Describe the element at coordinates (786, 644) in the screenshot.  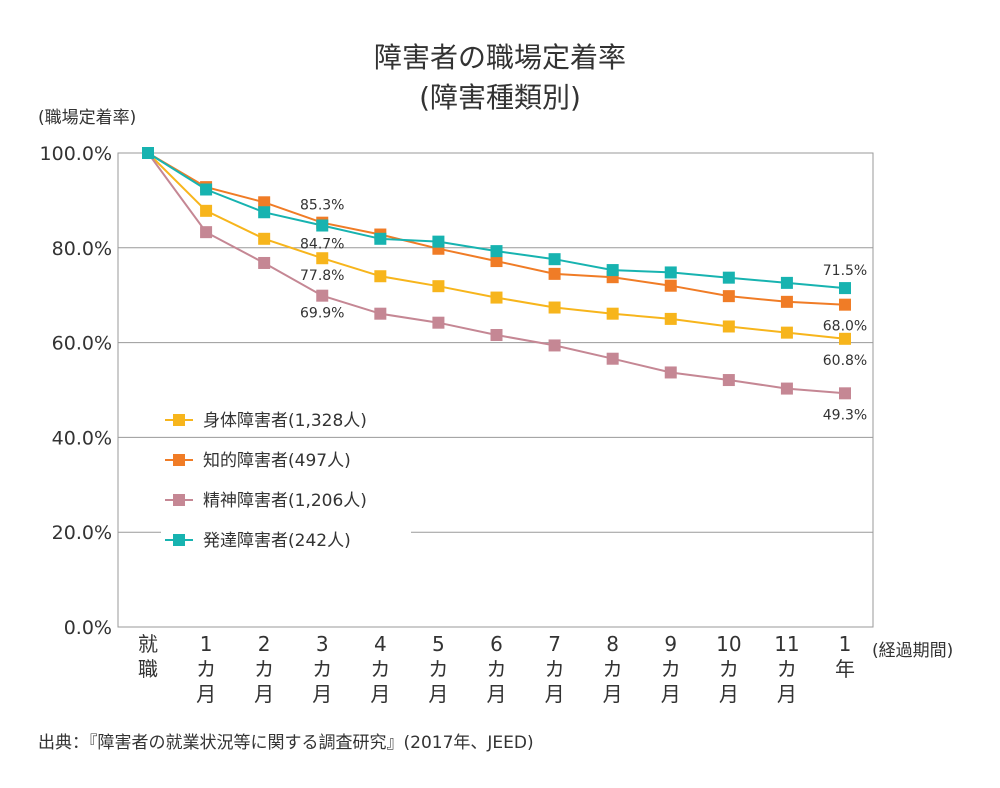
I see `x-tick-text: 11` at that location.